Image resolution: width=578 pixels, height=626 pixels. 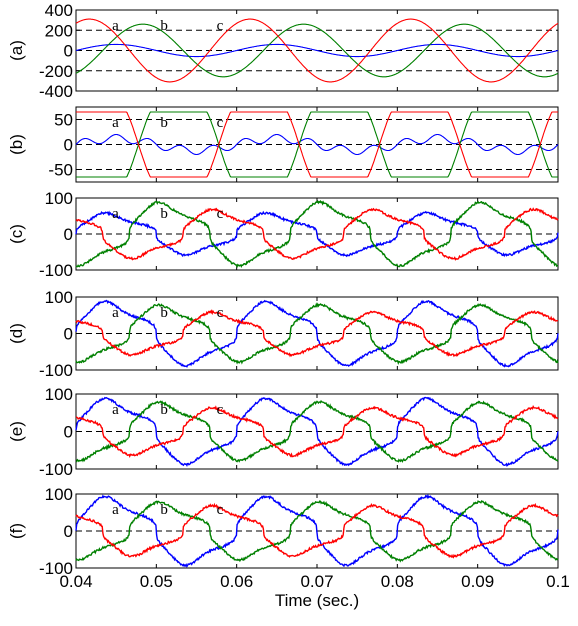 What do you see at coordinates (16, 234) in the screenshot?
I see `panel-label: (c)` at bounding box center [16, 234].